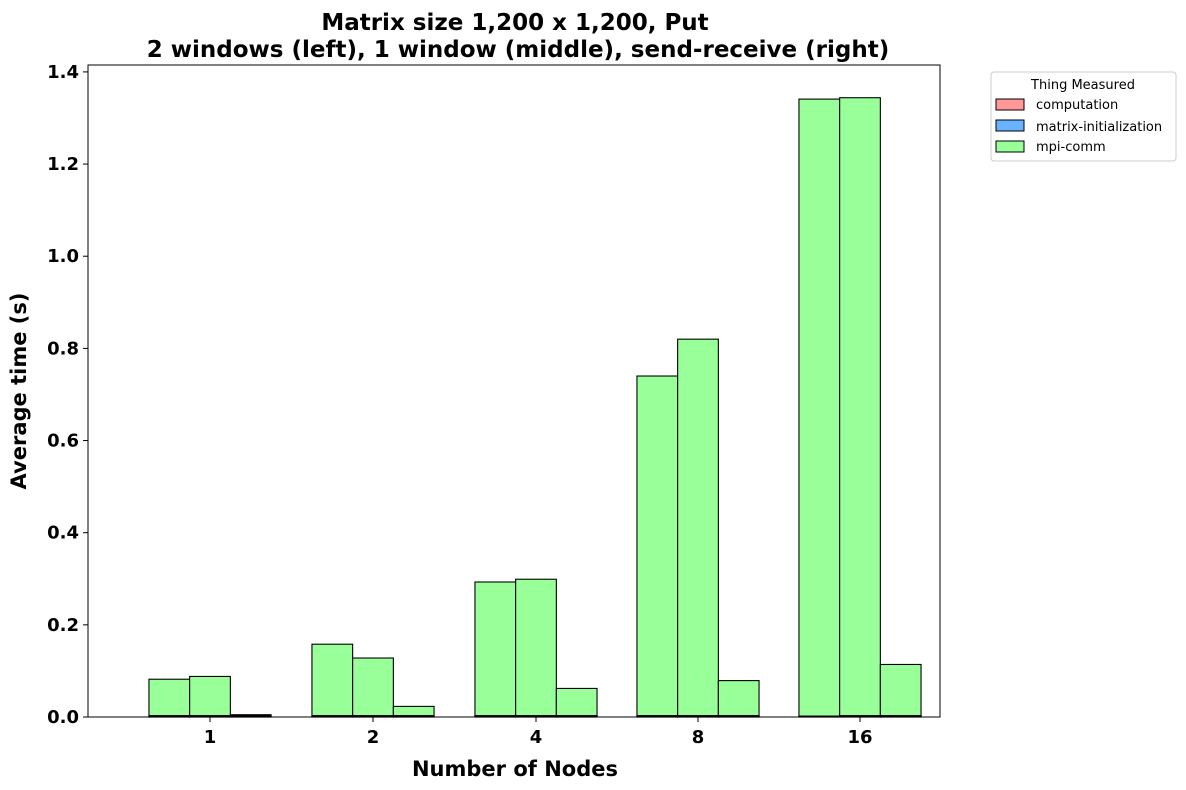 Image resolution: width=1186 pixels, height=790 pixels. I want to click on x-tick-label: 16, so click(859, 737).